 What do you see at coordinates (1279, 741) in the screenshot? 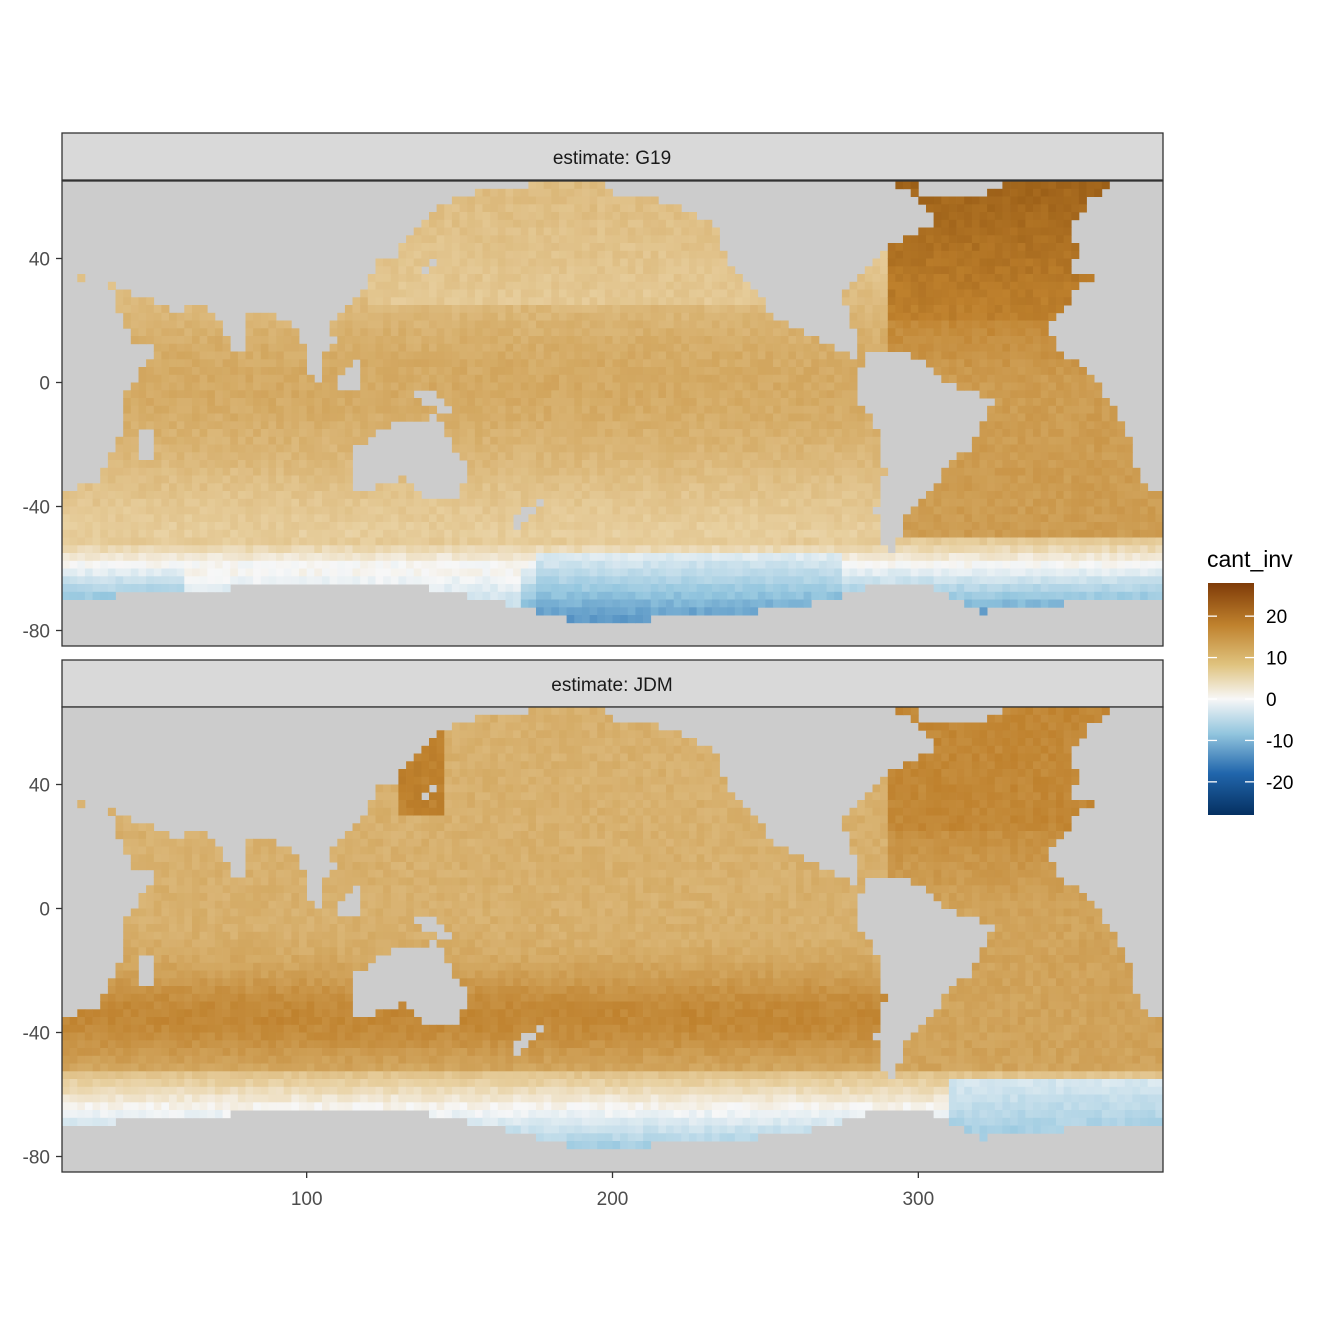
I see `legend-label: -10` at bounding box center [1279, 741].